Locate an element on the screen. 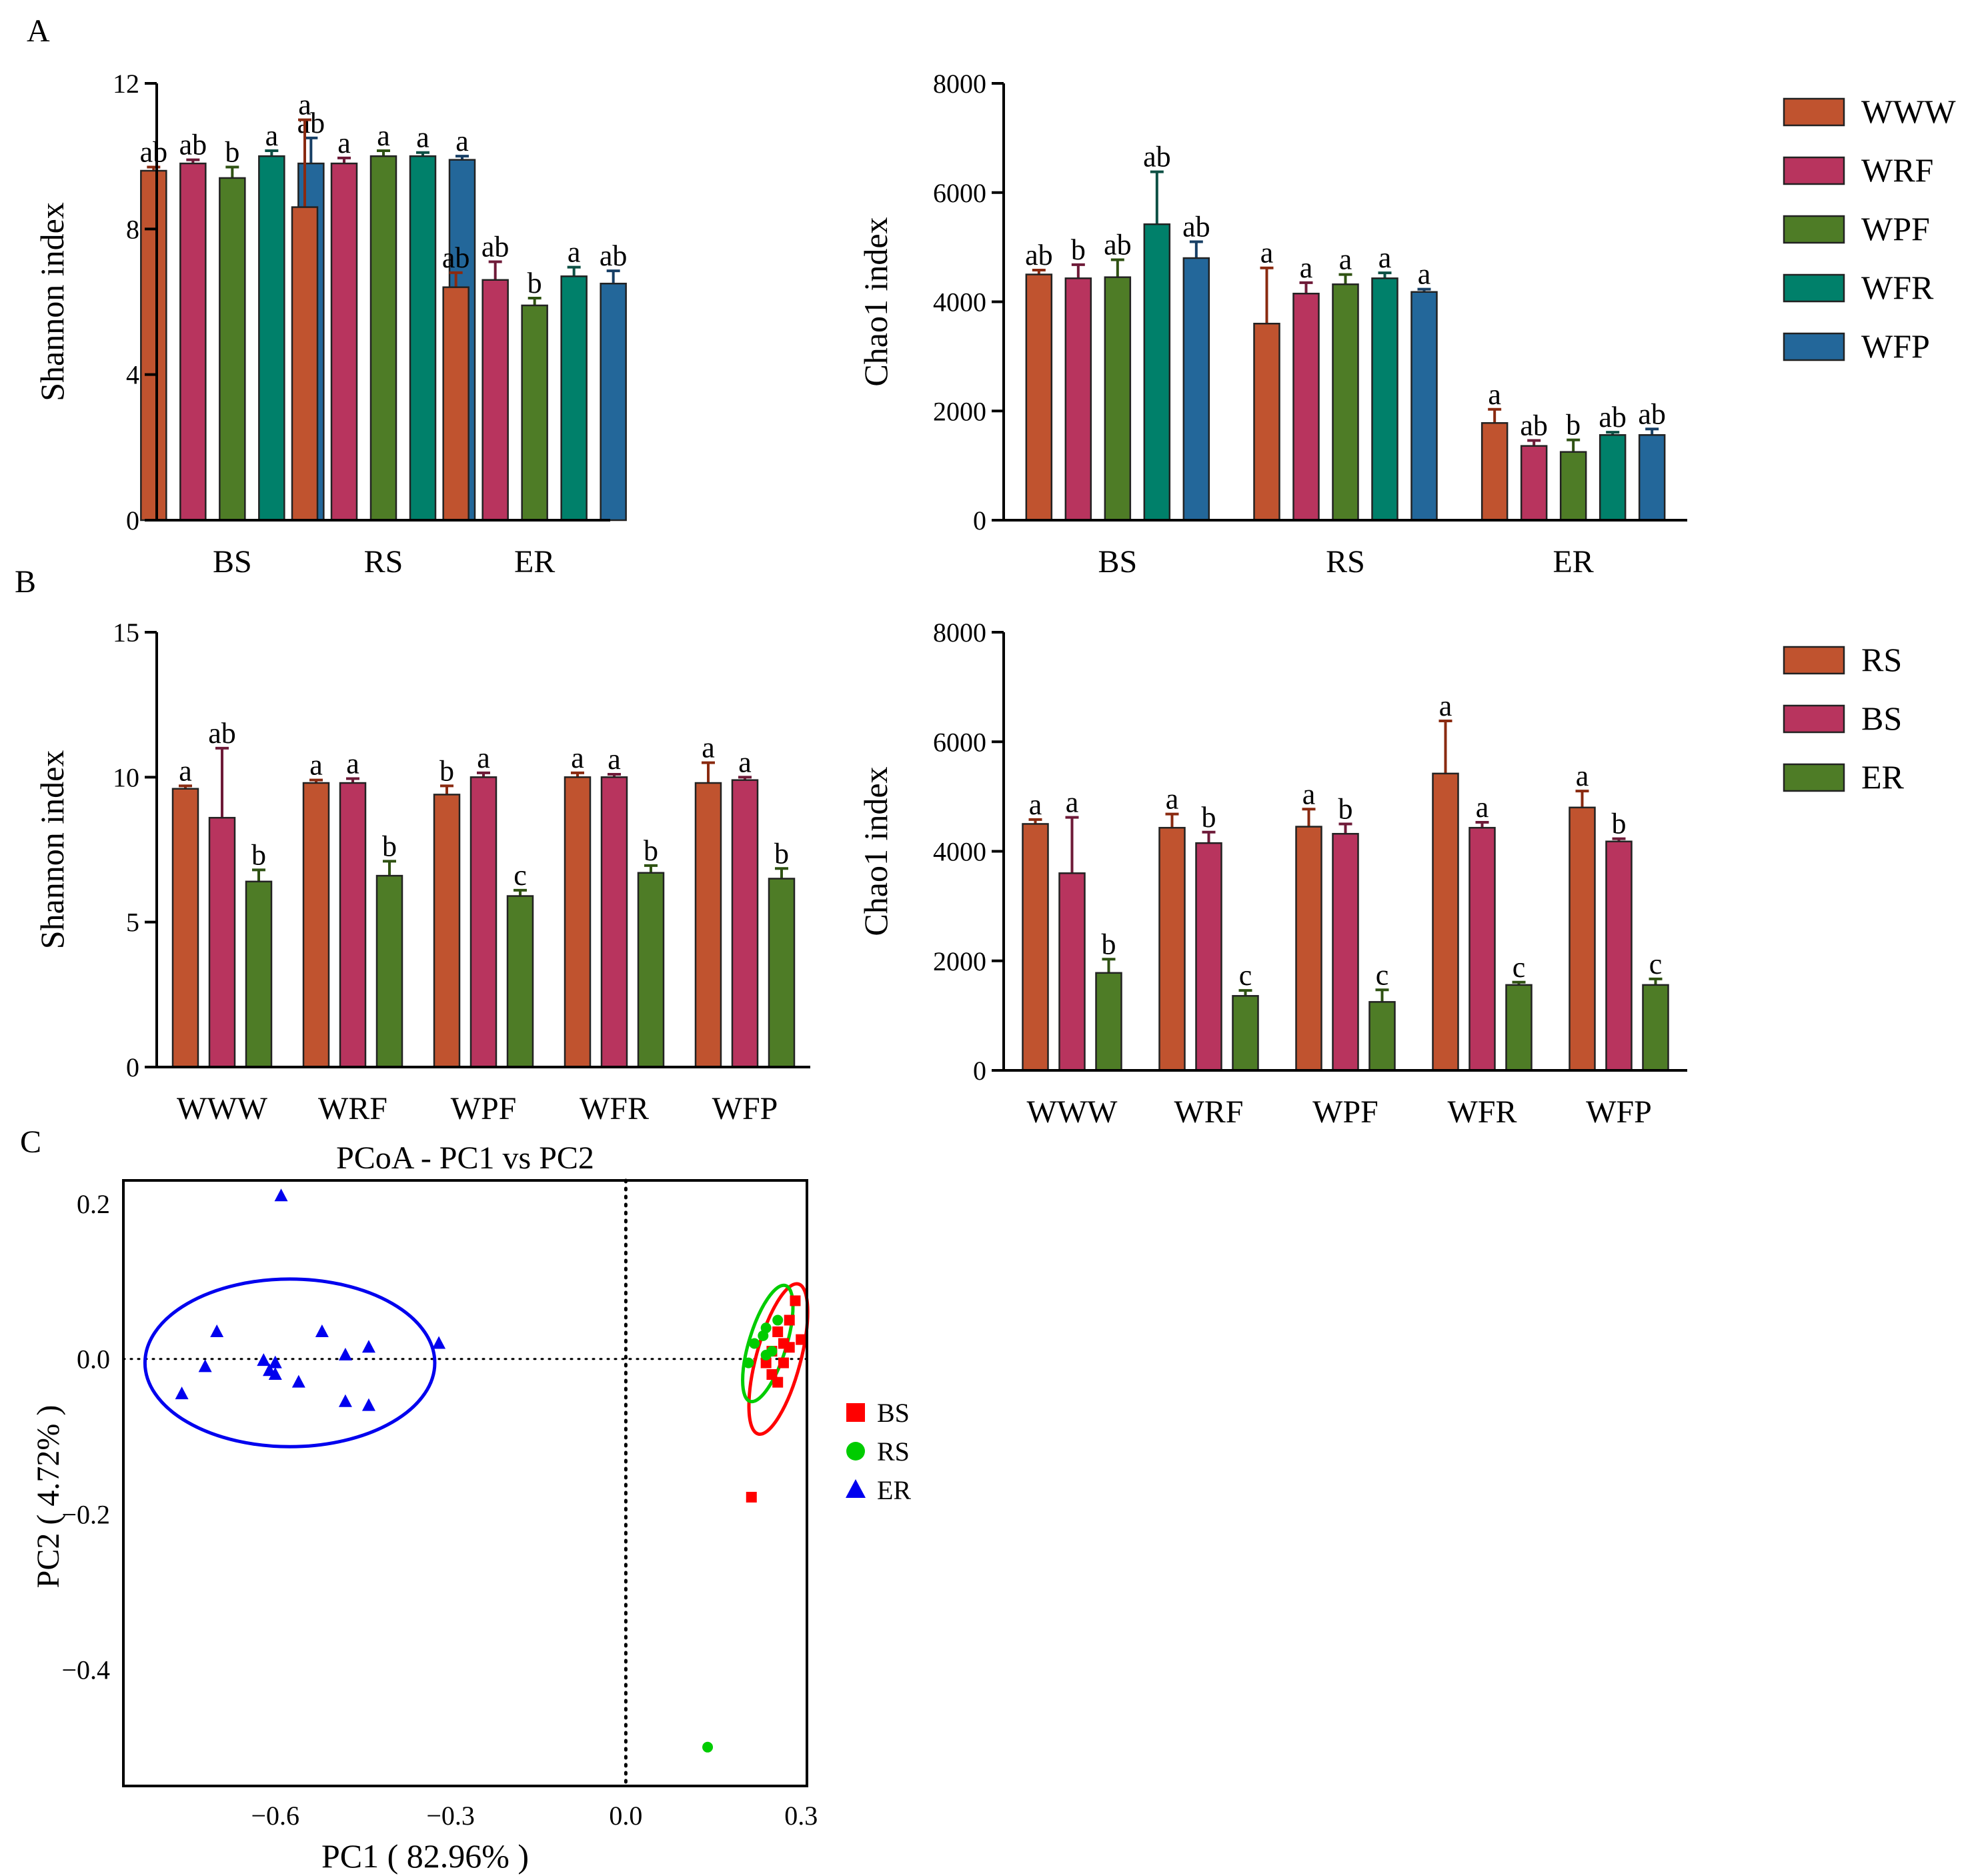  y-axis-label: PC2 ( 4.72% ) is located at coordinates (48, 1497).